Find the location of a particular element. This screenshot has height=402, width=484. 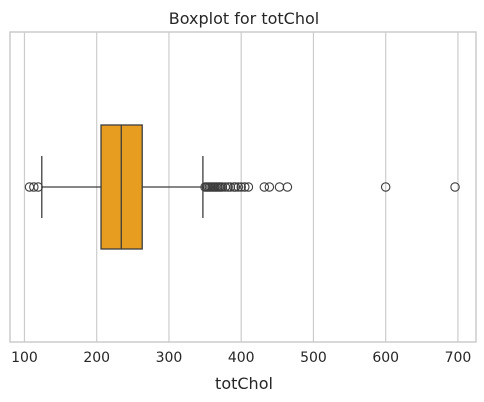

x-tick-label: 500 is located at coordinates (313, 358).